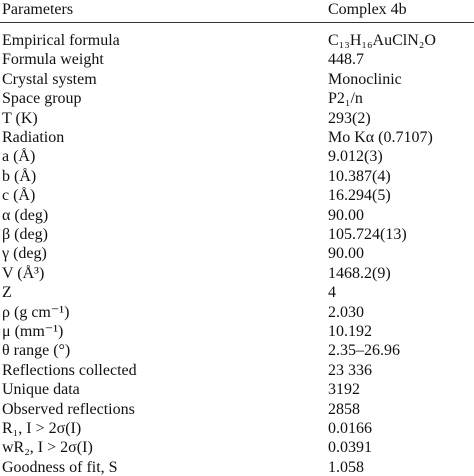 This screenshot has height=476, width=474. What do you see at coordinates (36, 312) in the screenshot?
I see `parameter-name: ρ (g cm⁻¹)` at bounding box center [36, 312].